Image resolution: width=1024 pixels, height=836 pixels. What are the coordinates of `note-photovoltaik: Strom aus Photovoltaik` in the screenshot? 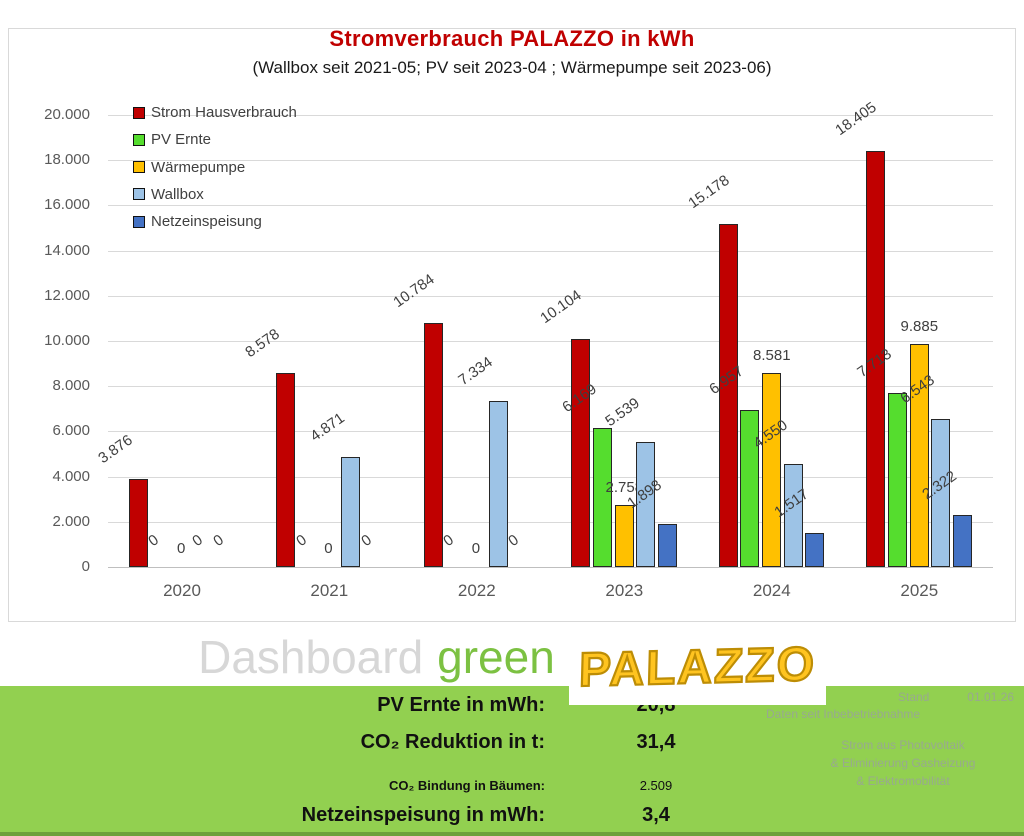 It's located at (903, 745).